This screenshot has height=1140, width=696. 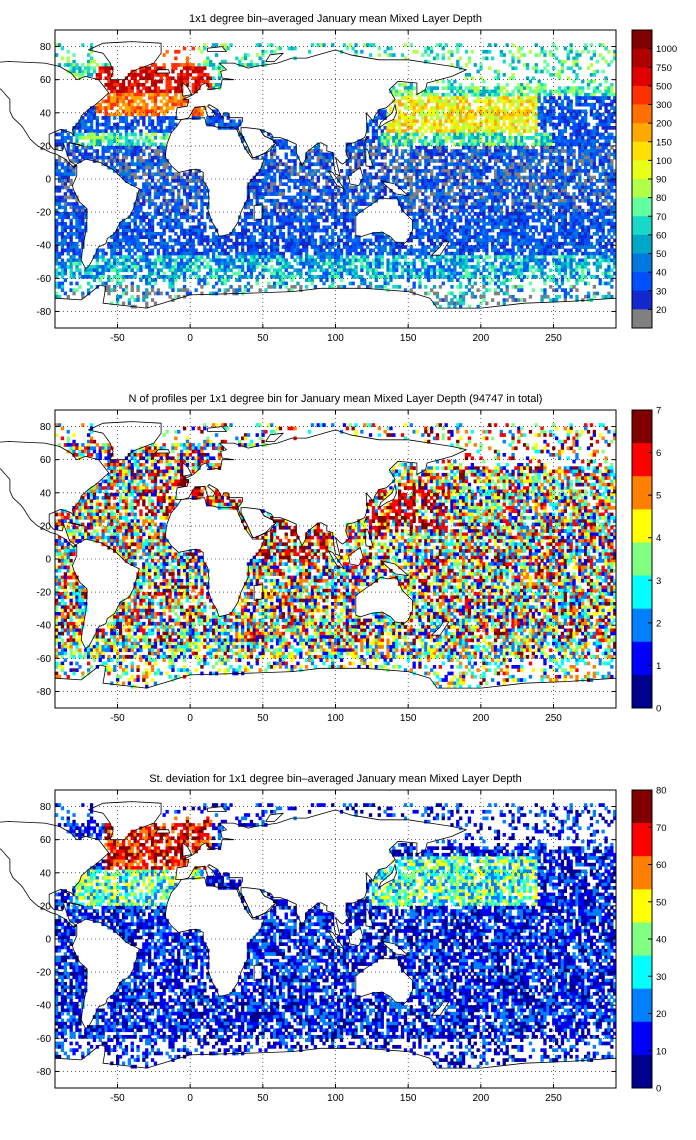 What do you see at coordinates (658, 496) in the screenshot?
I see `colorbar-label: 5` at bounding box center [658, 496].